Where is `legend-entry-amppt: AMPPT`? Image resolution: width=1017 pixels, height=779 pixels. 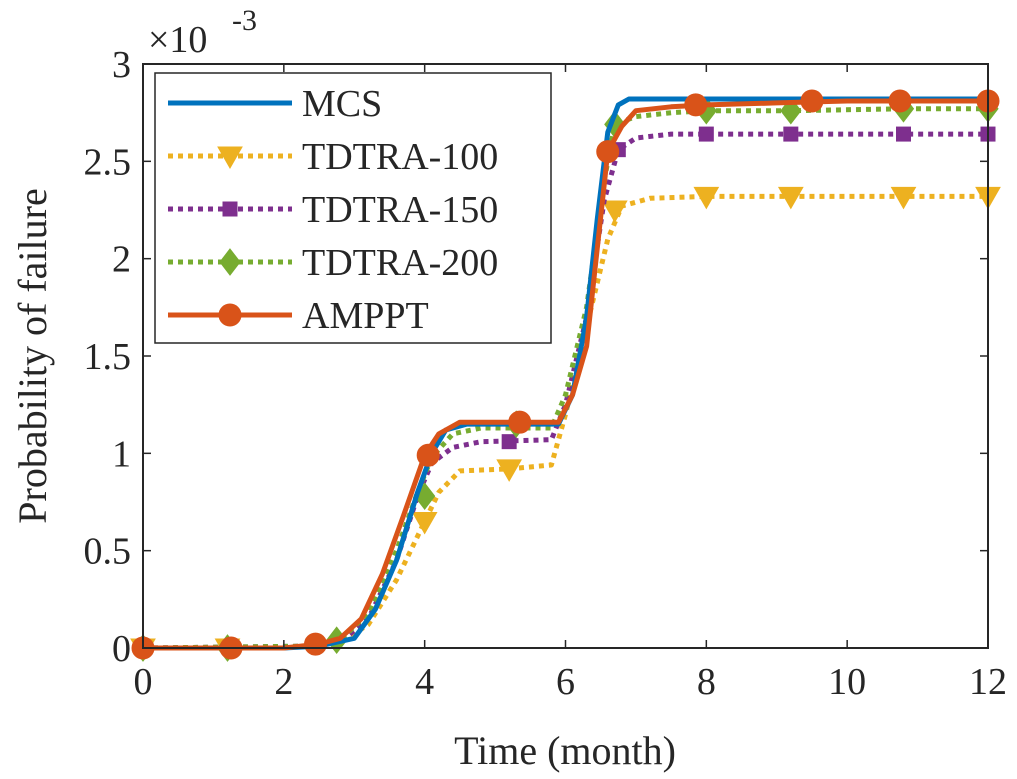
legend-entry-amppt: AMPPT is located at coordinates (298, 316).